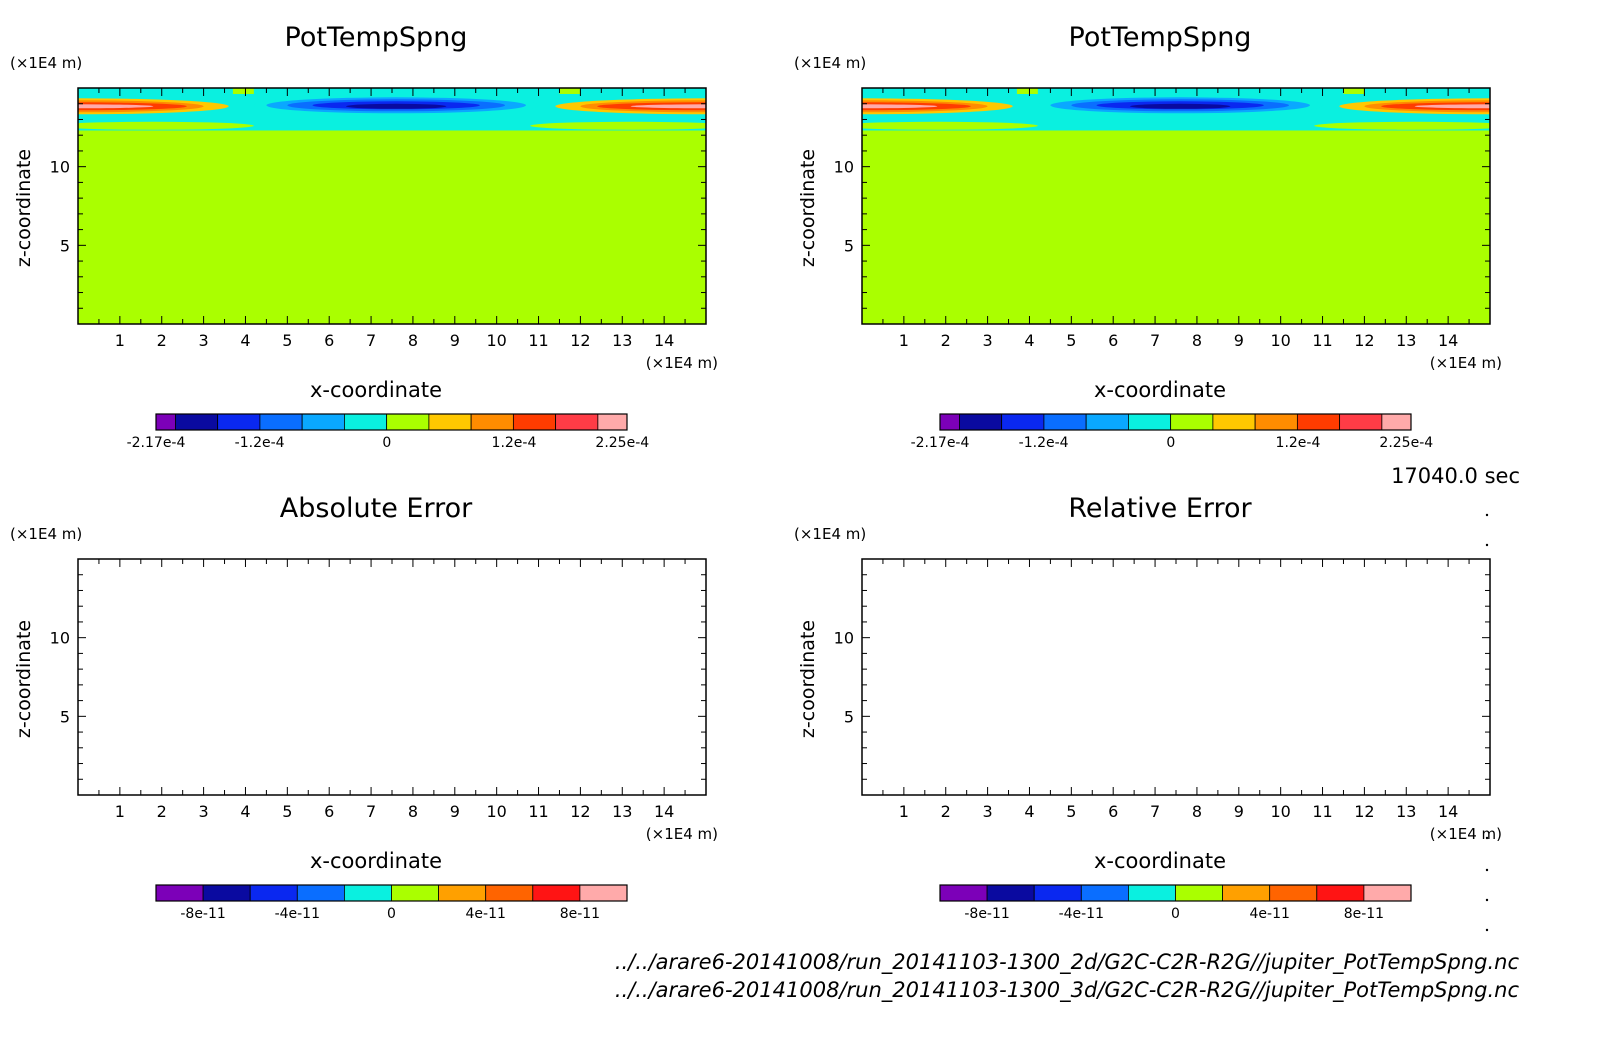 The height and width of the screenshot is (1054, 1604). Describe the element at coordinates (1081, 914) in the screenshot. I see `colorbar-label: -4e-11` at that location.